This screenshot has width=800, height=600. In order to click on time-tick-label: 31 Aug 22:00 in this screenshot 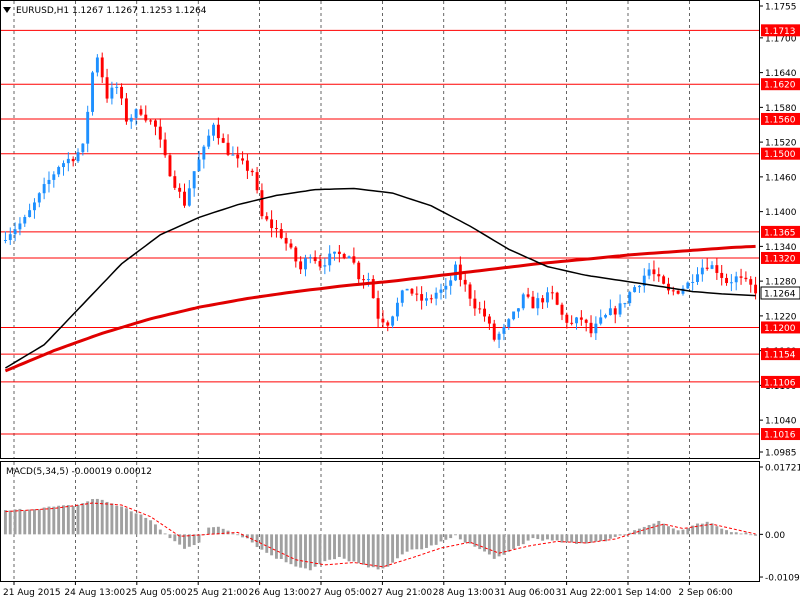, I will do `click(586, 593)`.